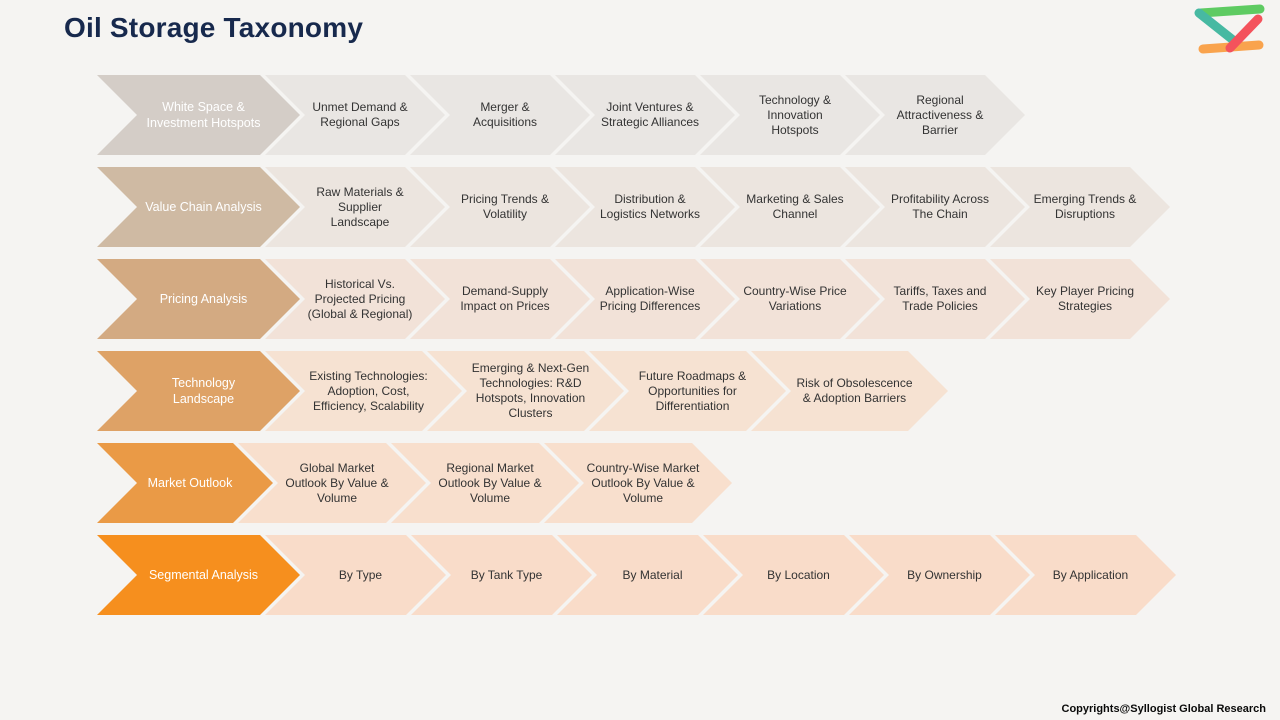 The width and height of the screenshot is (1280, 720). Describe the element at coordinates (214, 27) in the screenshot. I see `page-title: Oil Storage Taxonomy` at that location.